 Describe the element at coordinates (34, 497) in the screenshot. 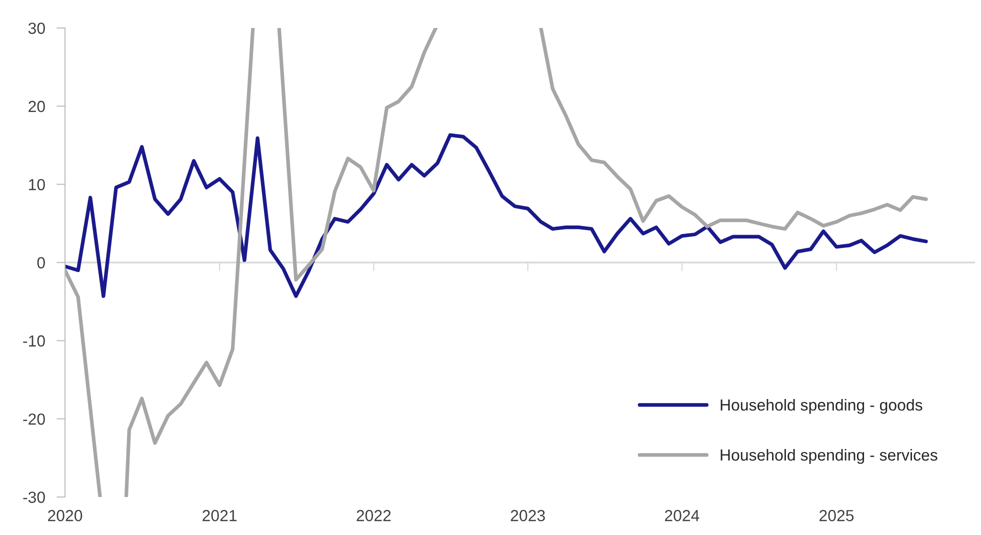

I see `y-tick-label: -30` at that location.